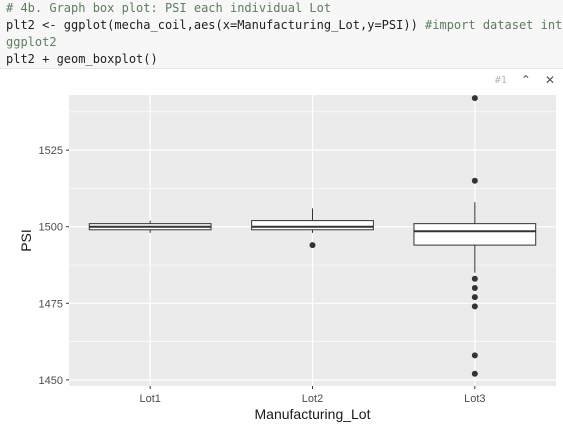 Image resolution: width=563 pixels, height=424 pixels. What do you see at coordinates (475, 234) in the screenshot?
I see `box-Lot3` at bounding box center [475, 234].